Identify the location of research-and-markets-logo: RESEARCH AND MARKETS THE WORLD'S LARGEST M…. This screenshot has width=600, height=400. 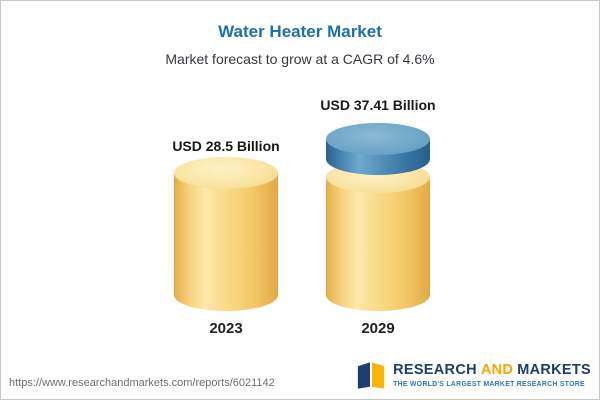
(473, 375).